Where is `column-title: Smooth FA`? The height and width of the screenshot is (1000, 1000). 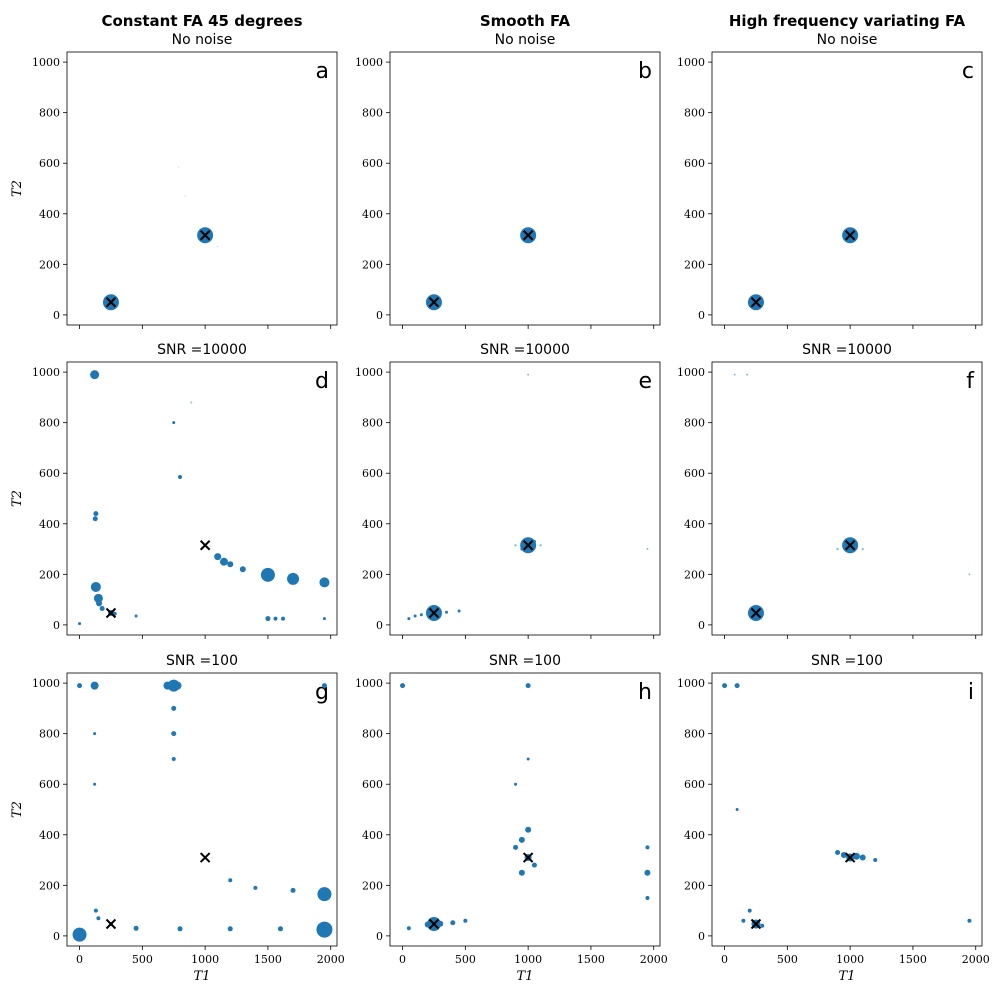
column-title: Smooth FA is located at coordinates (525, 21).